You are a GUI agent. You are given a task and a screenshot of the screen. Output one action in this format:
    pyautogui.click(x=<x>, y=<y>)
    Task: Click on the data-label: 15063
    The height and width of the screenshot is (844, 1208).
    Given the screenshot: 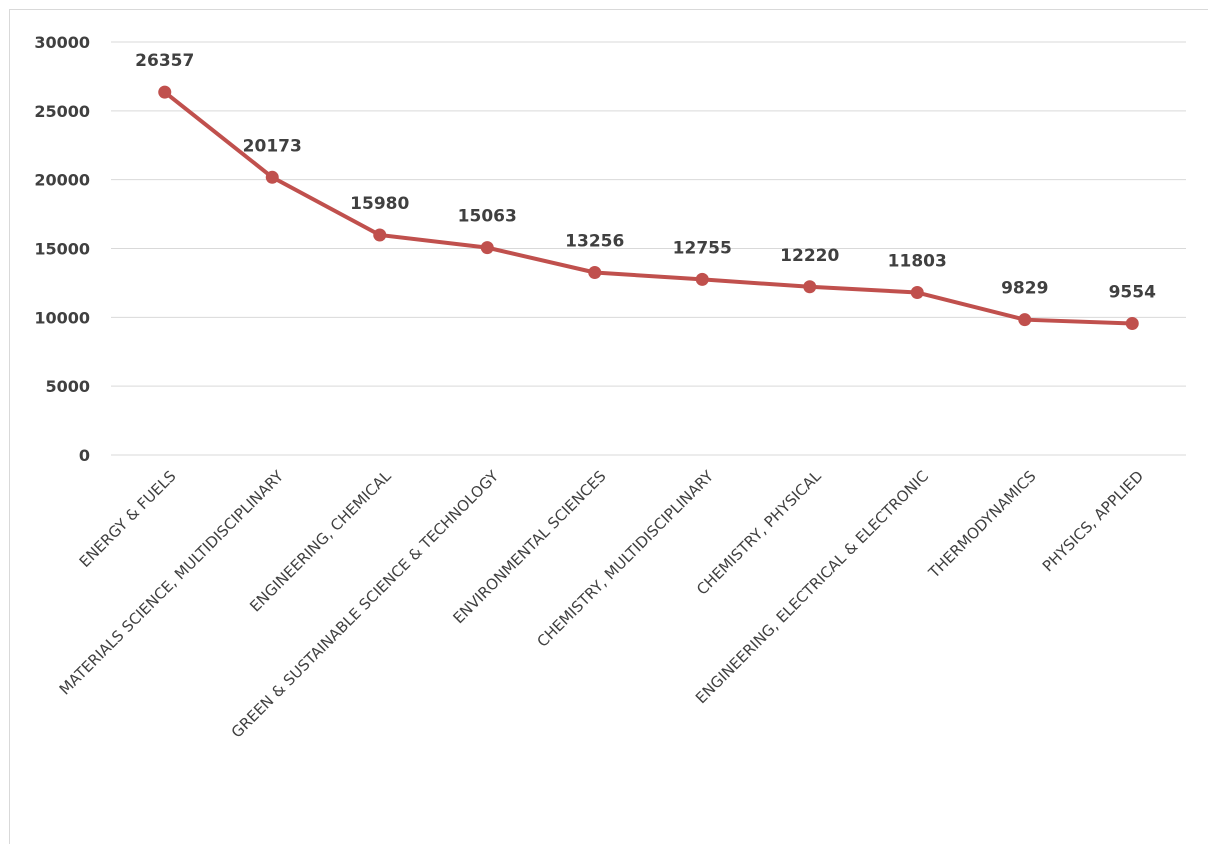 What is the action you would take?
    pyautogui.click(x=487, y=217)
    